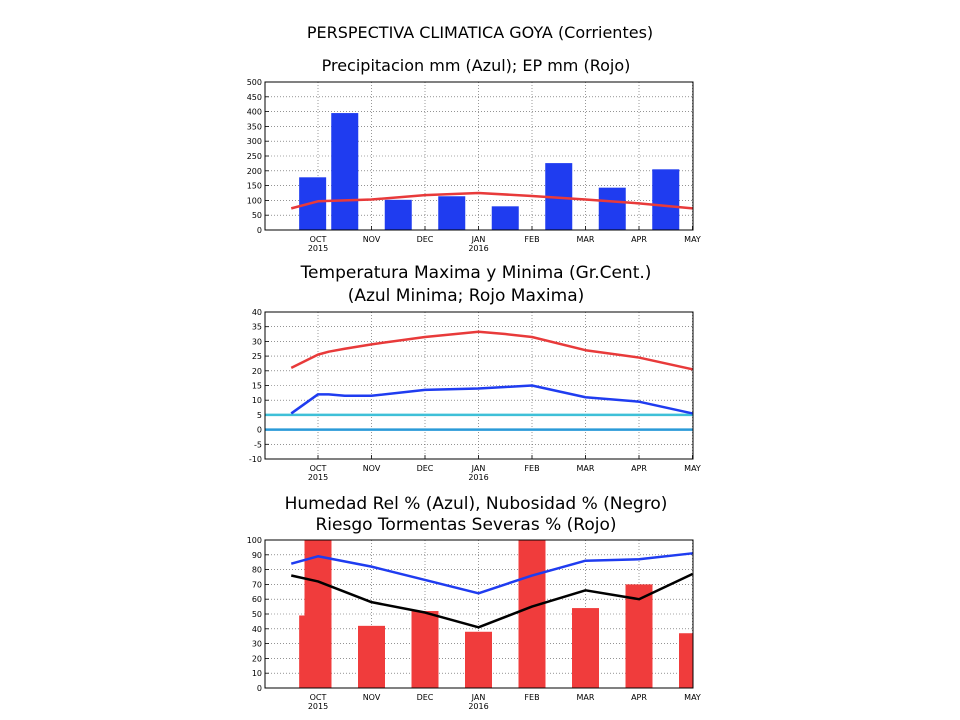  What do you see at coordinates (255, 459) in the screenshot?
I see `temp-ytick-label: -10` at bounding box center [255, 459].